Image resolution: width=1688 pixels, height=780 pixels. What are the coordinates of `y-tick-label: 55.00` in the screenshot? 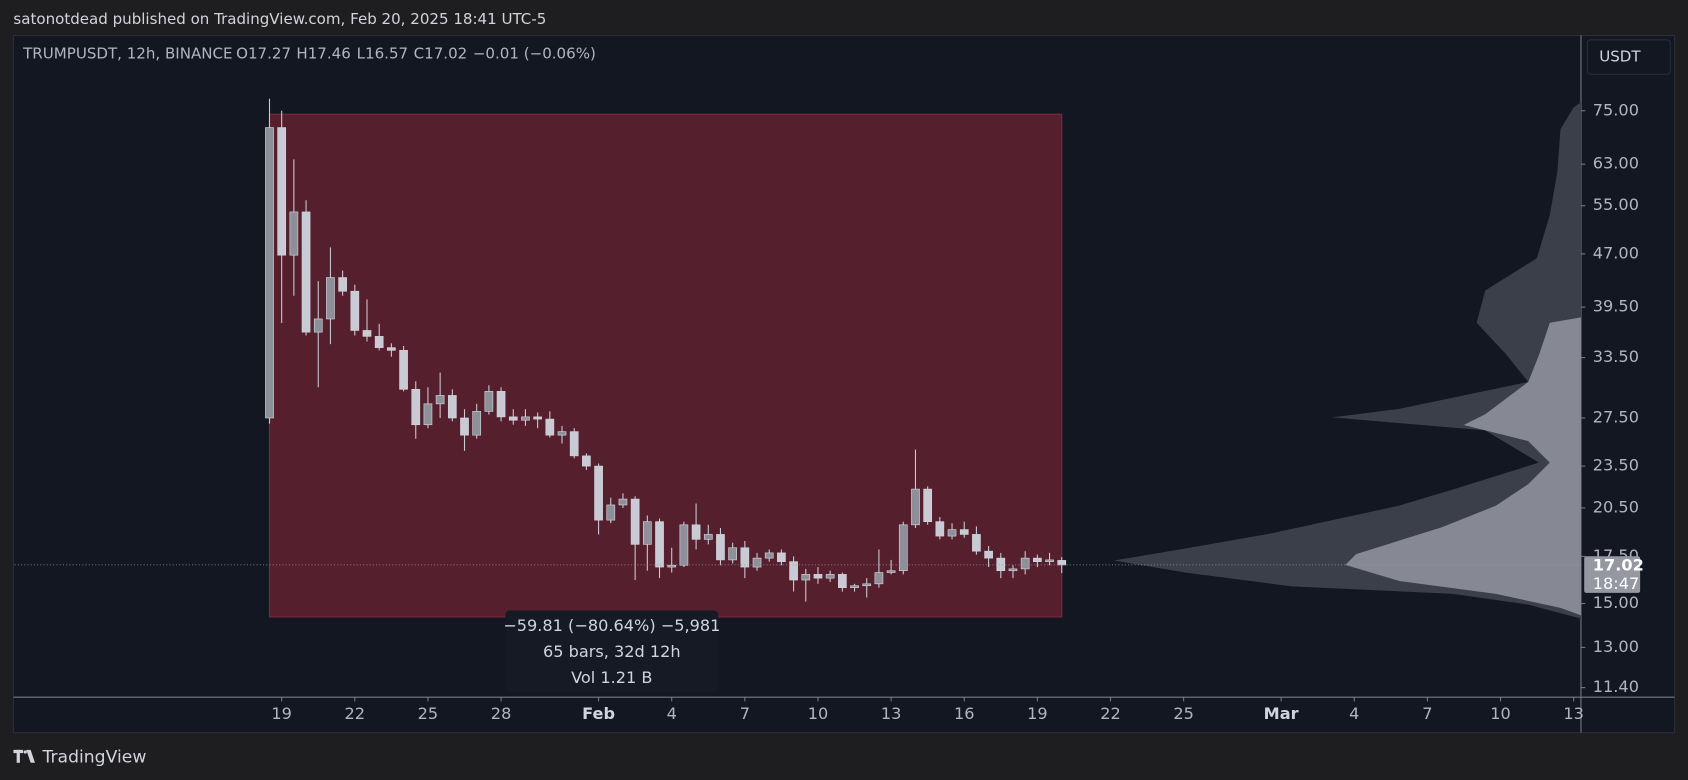 It's located at (1616, 204).